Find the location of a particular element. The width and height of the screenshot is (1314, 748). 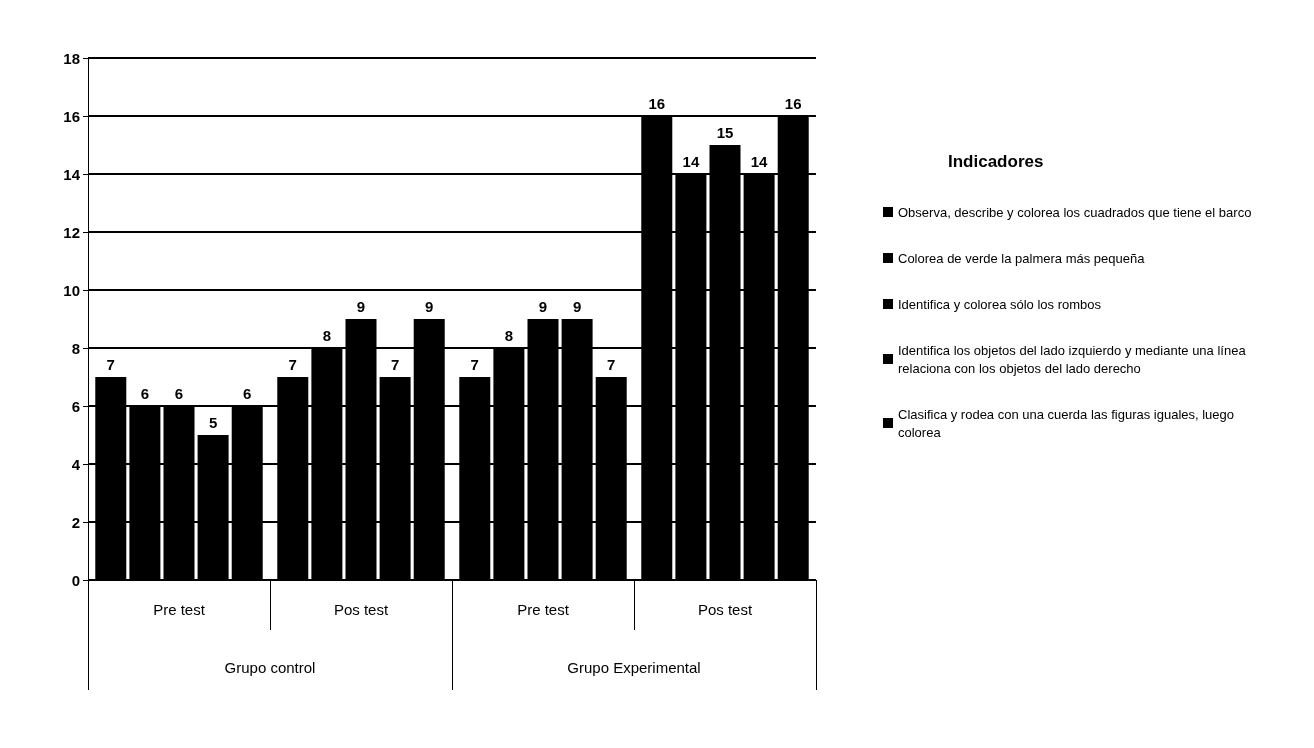

y-tick-label: 18 is located at coordinates (71, 58).